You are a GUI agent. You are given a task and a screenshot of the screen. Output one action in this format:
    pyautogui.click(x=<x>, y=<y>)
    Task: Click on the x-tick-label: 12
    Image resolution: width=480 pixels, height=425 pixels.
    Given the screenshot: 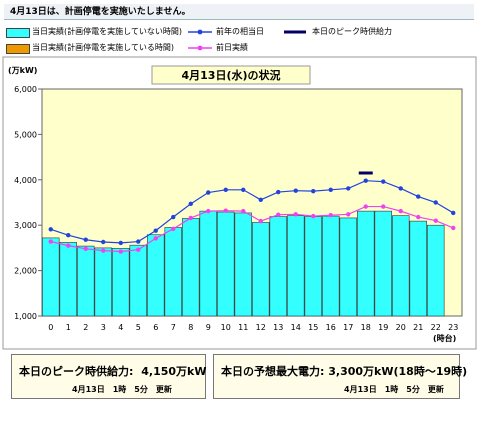 What is the action you would take?
    pyautogui.click(x=261, y=327)
    